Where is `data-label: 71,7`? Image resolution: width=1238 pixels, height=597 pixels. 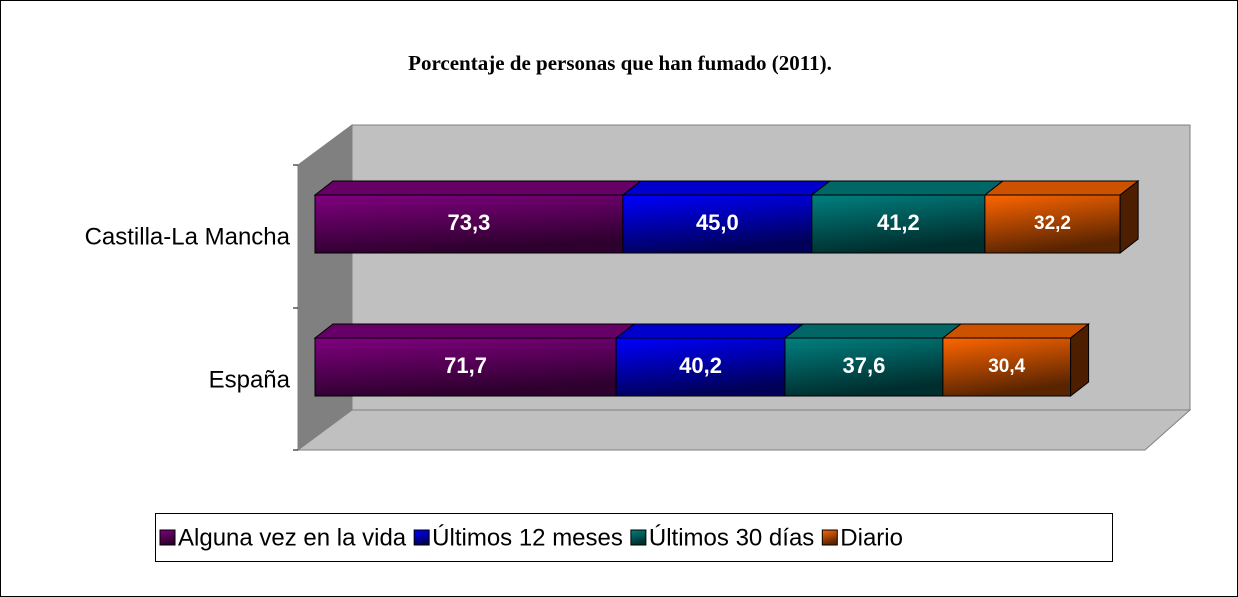 data-label: 71,7 is located at coordinates (465, 365).